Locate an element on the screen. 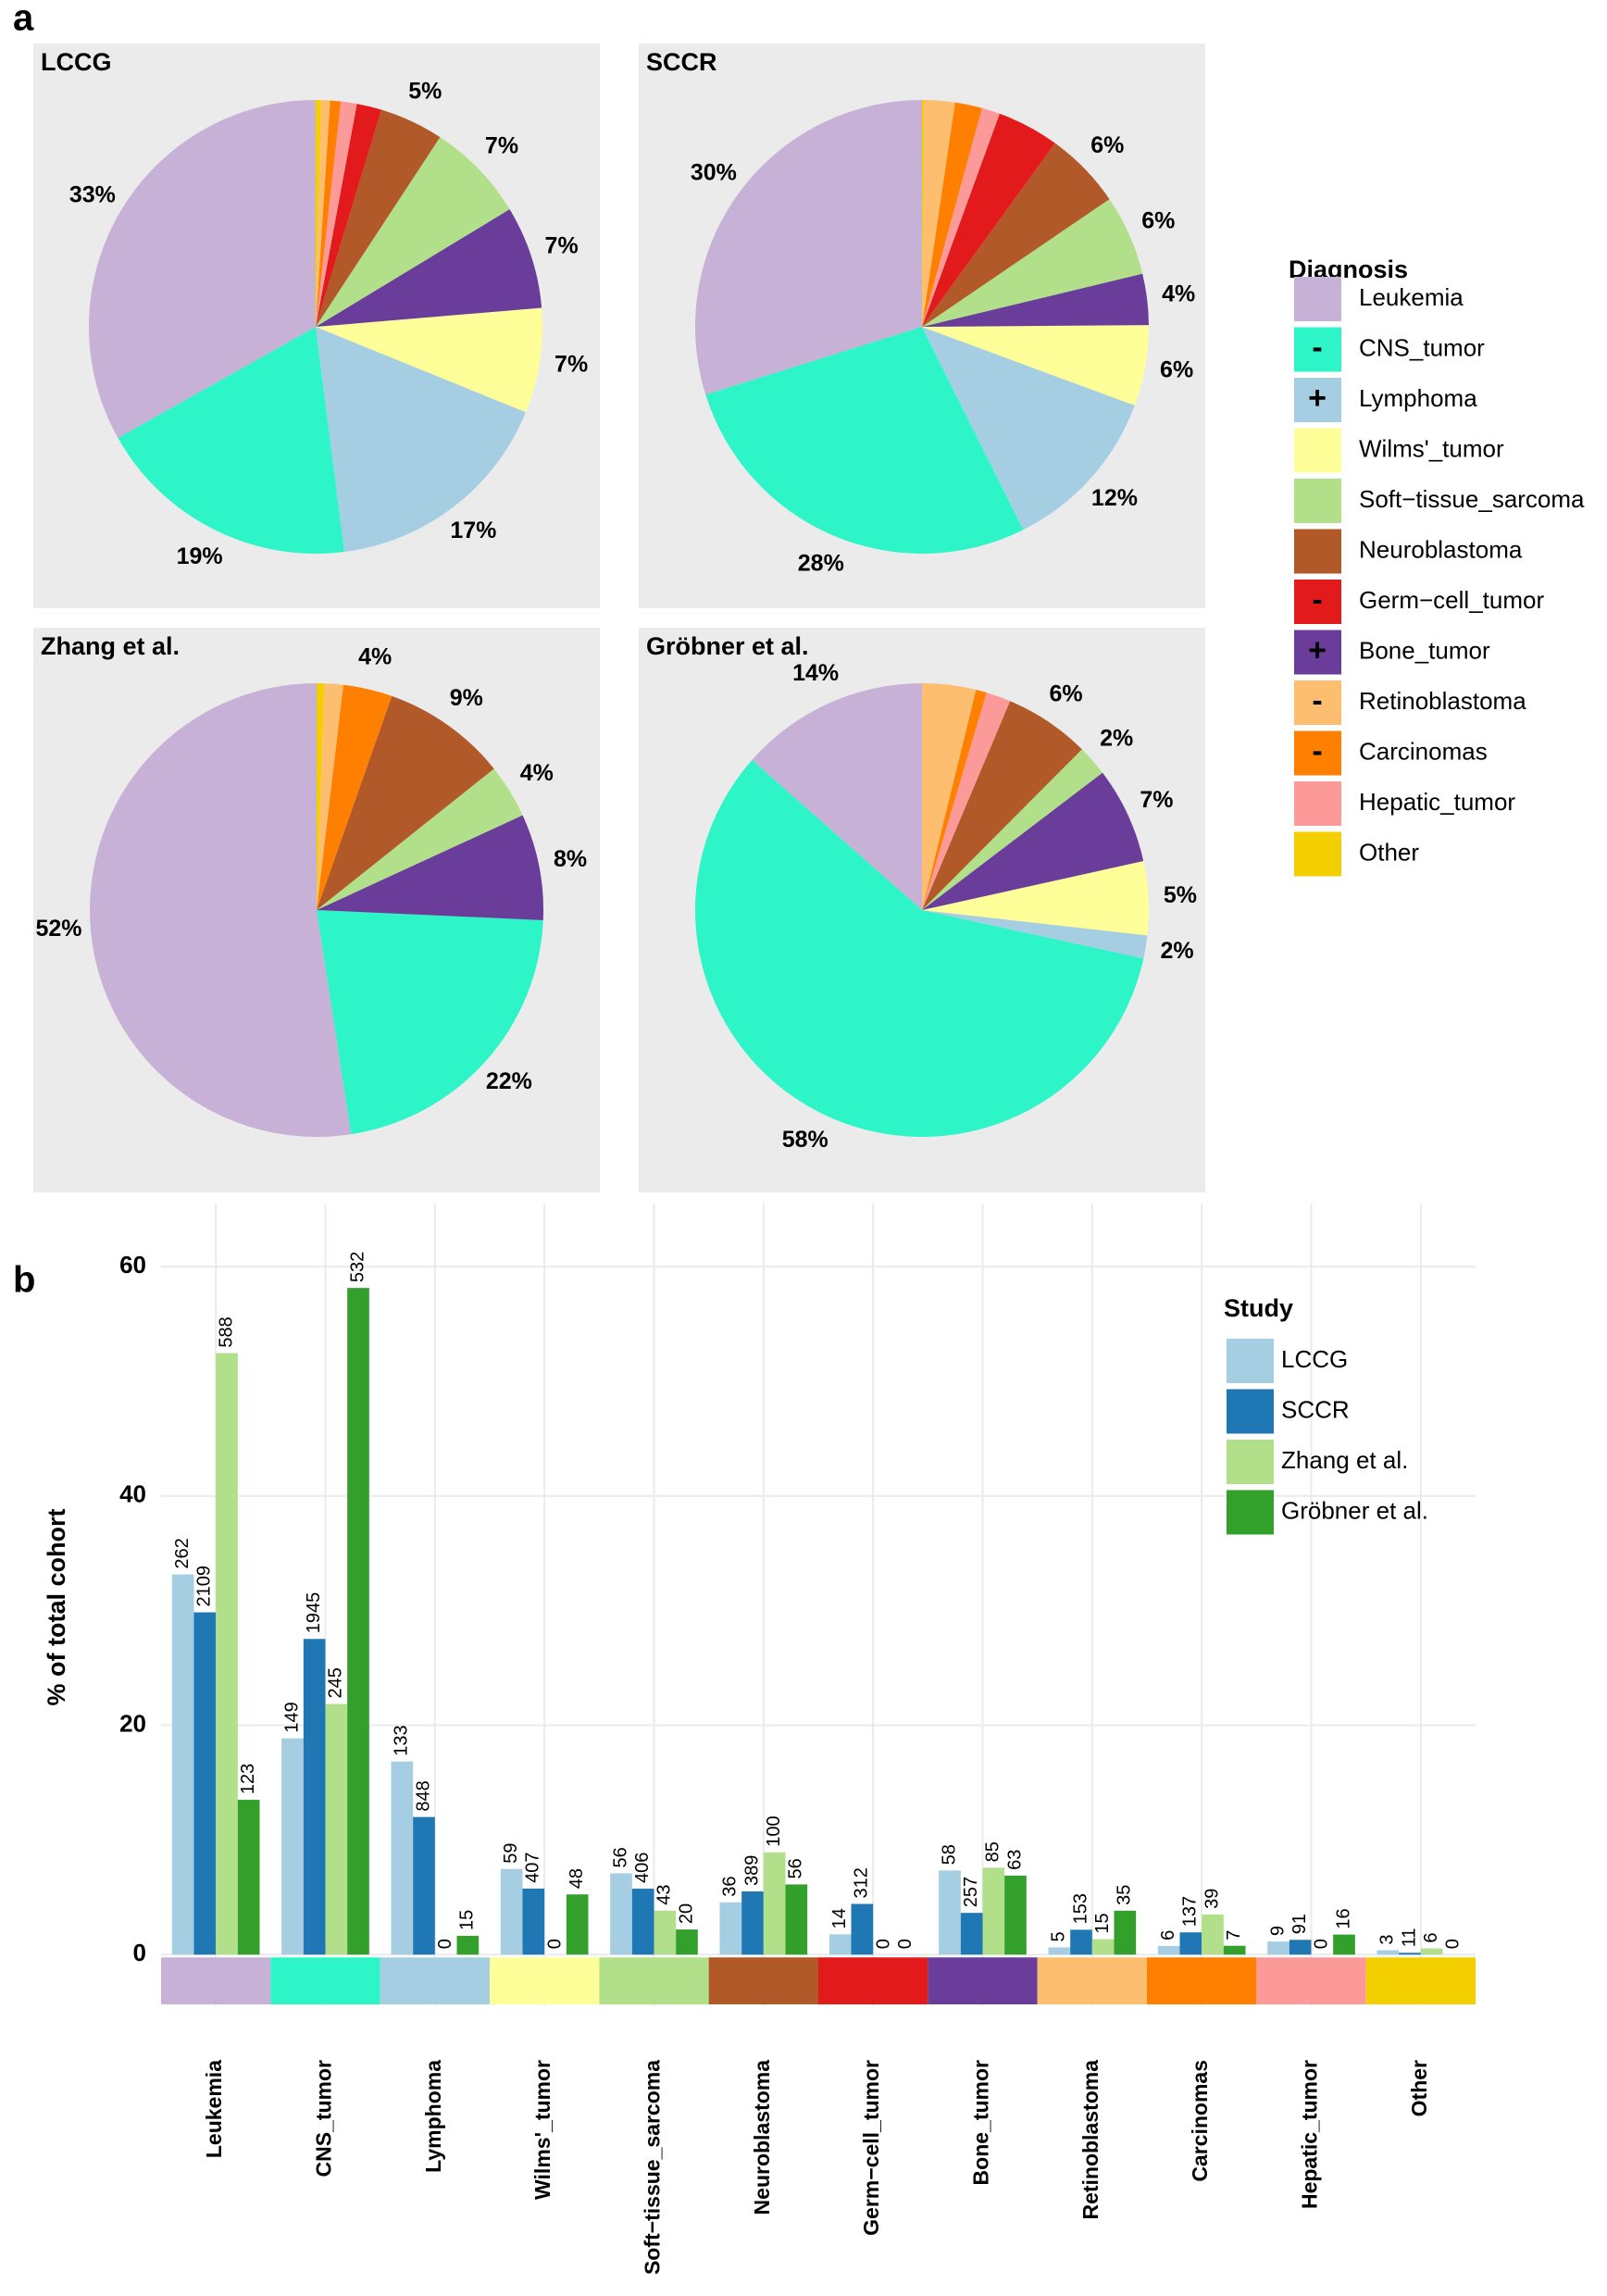 Image resolution: width=1607 pixels, height=2296 pixels. legend-label: Neuroblastoma is located at coordinates (1441, 549).